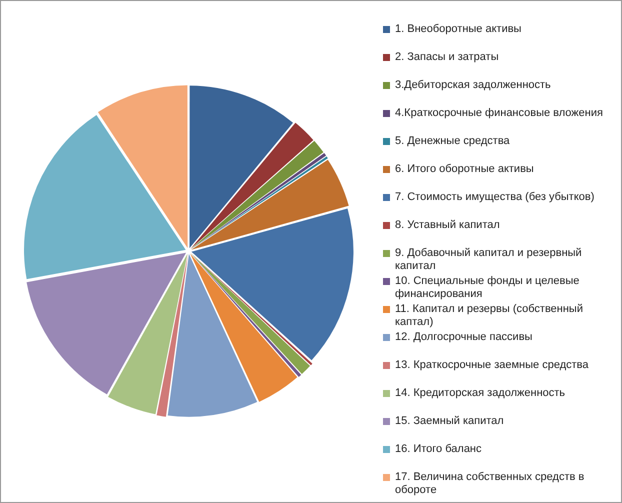  I want to click on legend-label: 7. Стоимость имущества (без убытков), so click(494, 197).